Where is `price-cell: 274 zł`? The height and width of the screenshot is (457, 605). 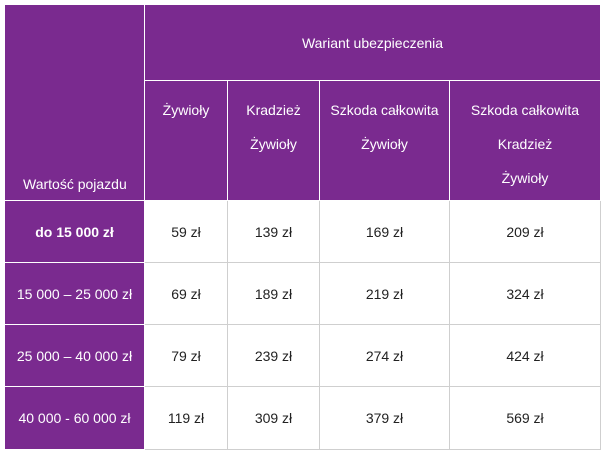
price-cell: 274 zł is located at coordinates (385, 356).